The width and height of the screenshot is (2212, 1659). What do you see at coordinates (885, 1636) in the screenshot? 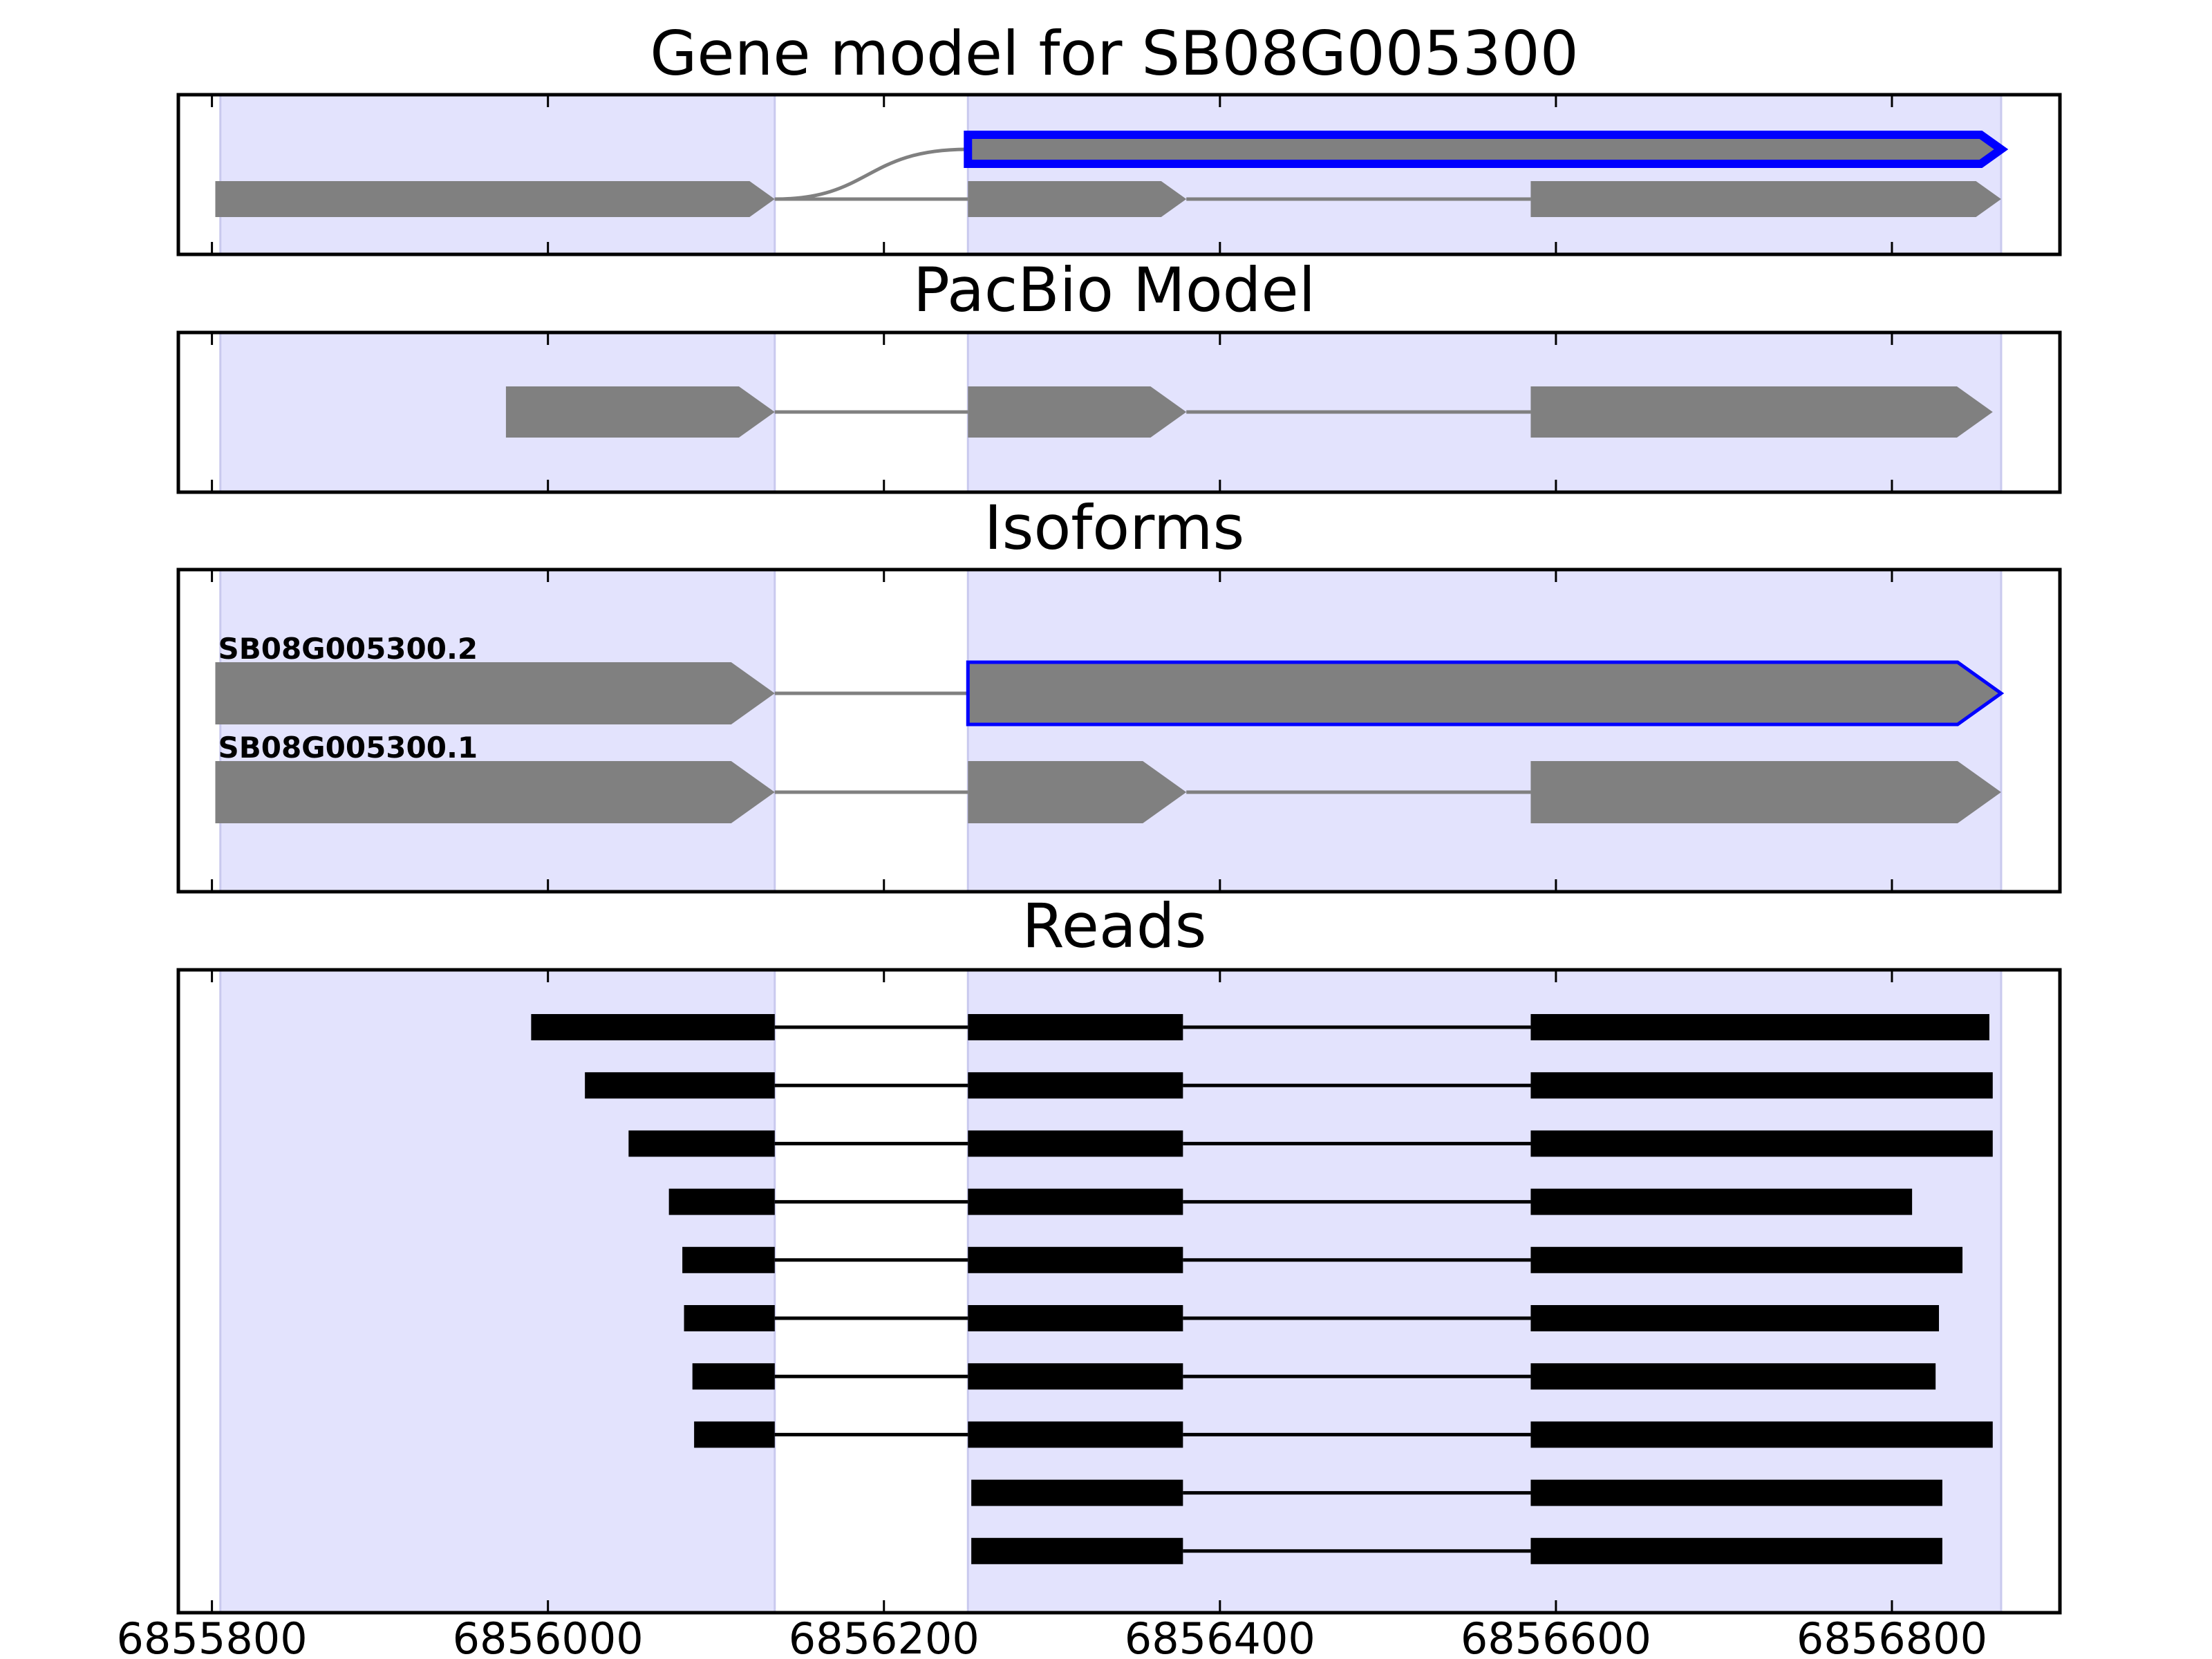
I see `x-tick-label: 6856200` at bounding box center [885, 1636].